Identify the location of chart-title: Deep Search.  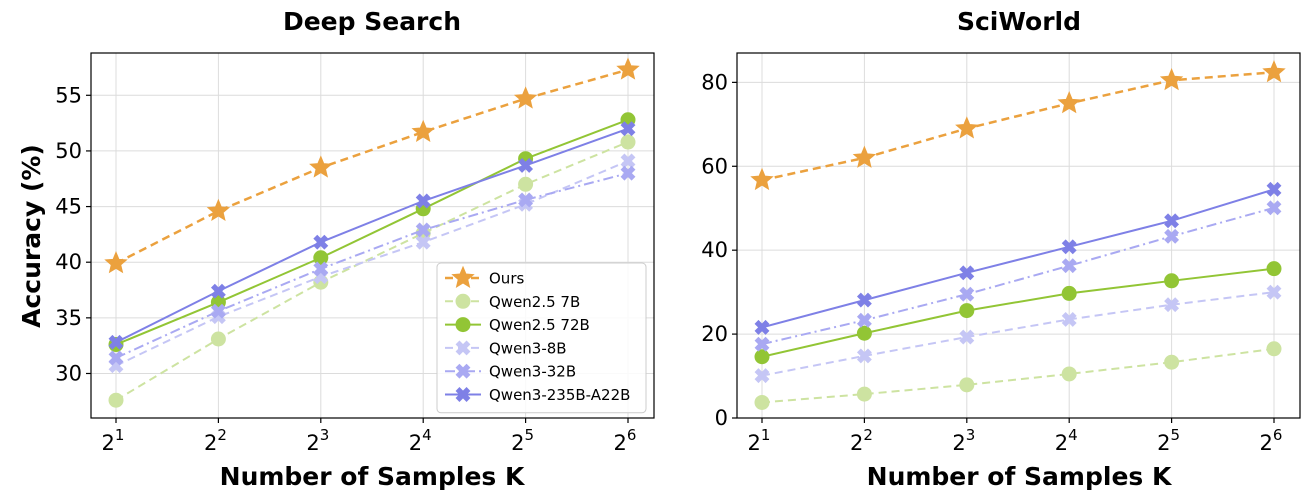
(372, 21).